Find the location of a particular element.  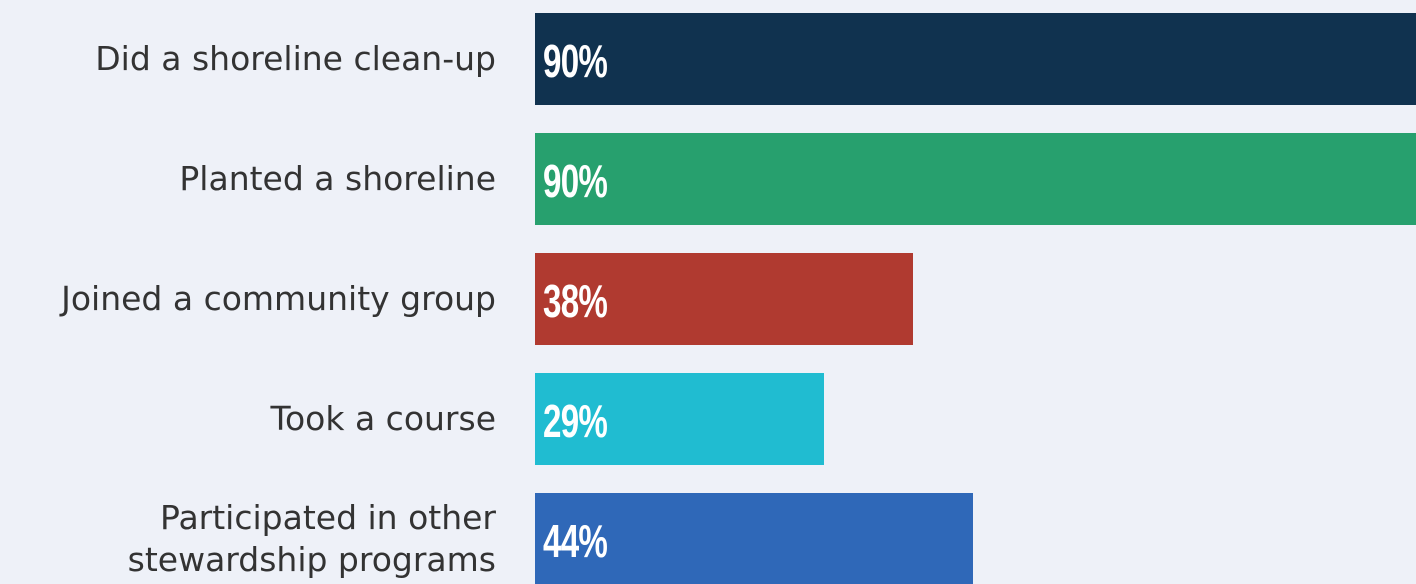

category-label: Did a shoreline clean-up is located at coordinates (295, 58).